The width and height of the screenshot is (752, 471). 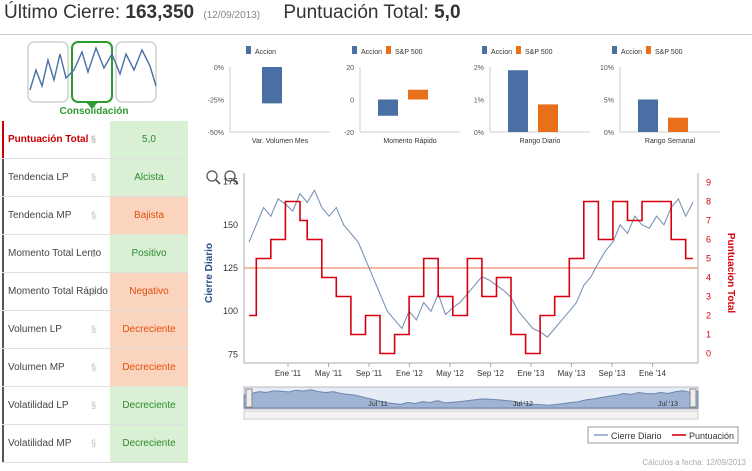 I want to click on pattern-thumbnails, so click(x=92, y=75).